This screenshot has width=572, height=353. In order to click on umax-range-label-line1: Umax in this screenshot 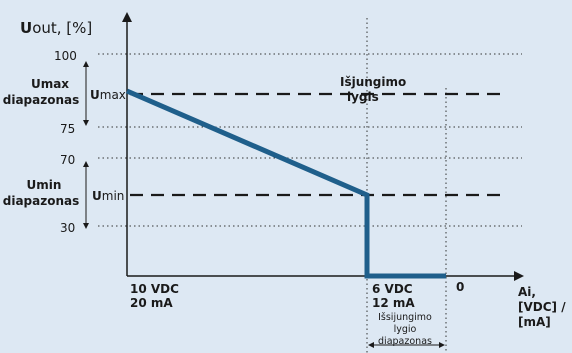, I will do `click(50, 84)`.